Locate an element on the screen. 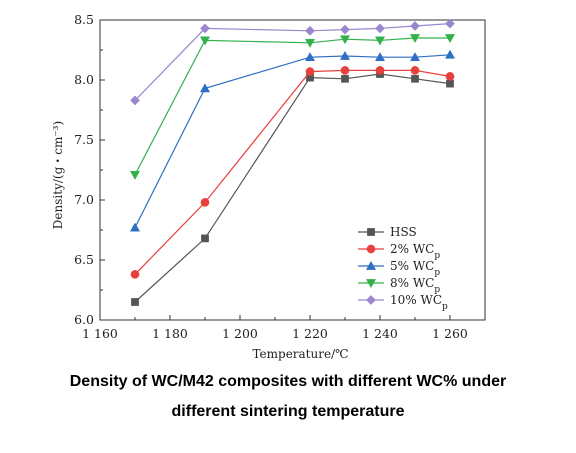  x-tick-label: 1 160 is located at coordinates (100, 333).